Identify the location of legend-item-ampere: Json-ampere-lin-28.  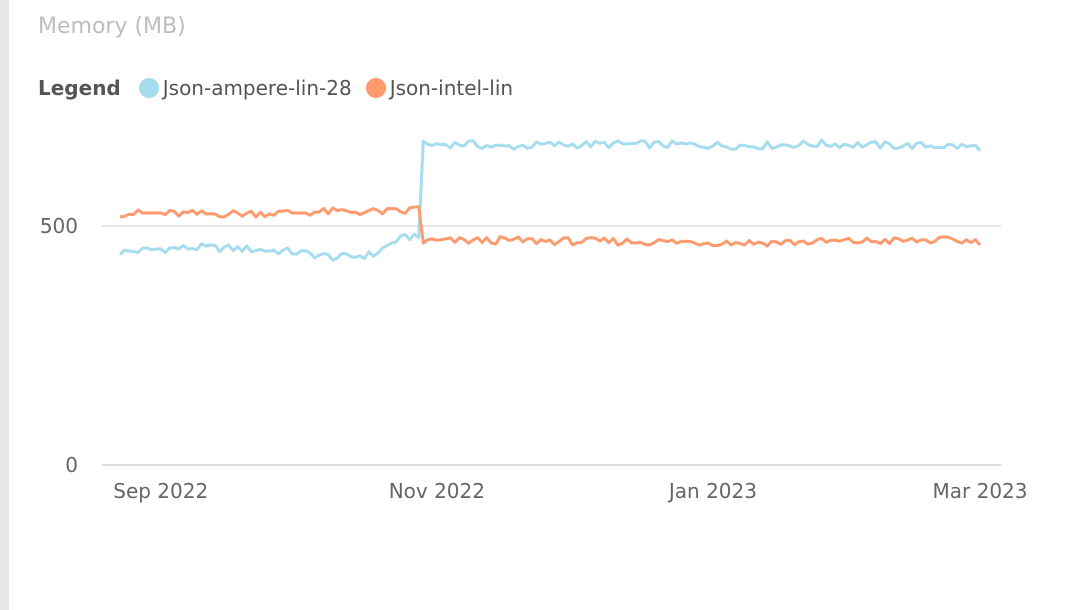
(245, 88).